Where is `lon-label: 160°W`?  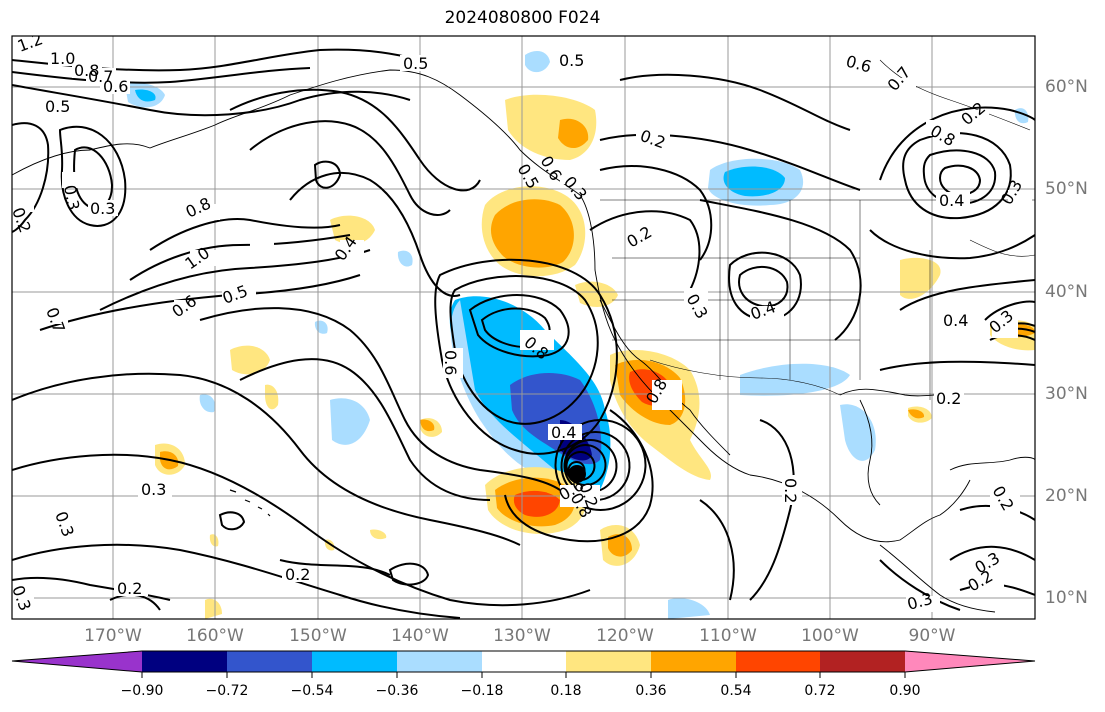
lon-label: 160°W is located at coordinates (215, 636).